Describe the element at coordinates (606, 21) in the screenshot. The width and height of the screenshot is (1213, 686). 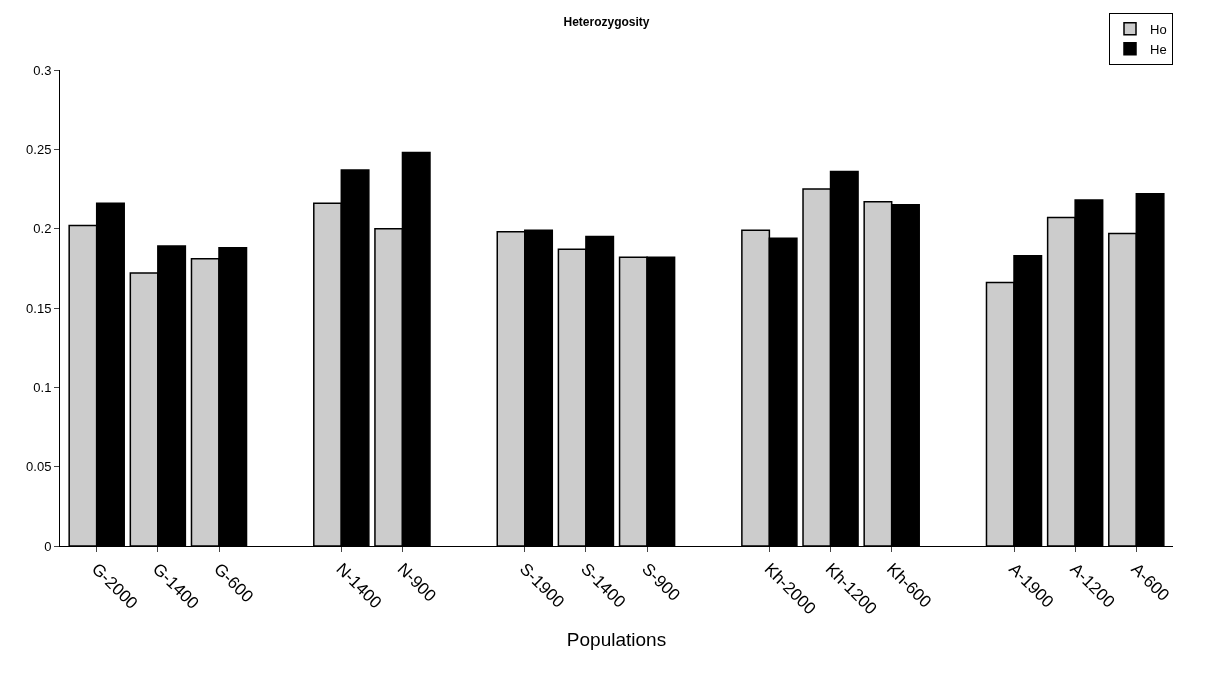
I see `chart-title: Heterozygosity` at that location.